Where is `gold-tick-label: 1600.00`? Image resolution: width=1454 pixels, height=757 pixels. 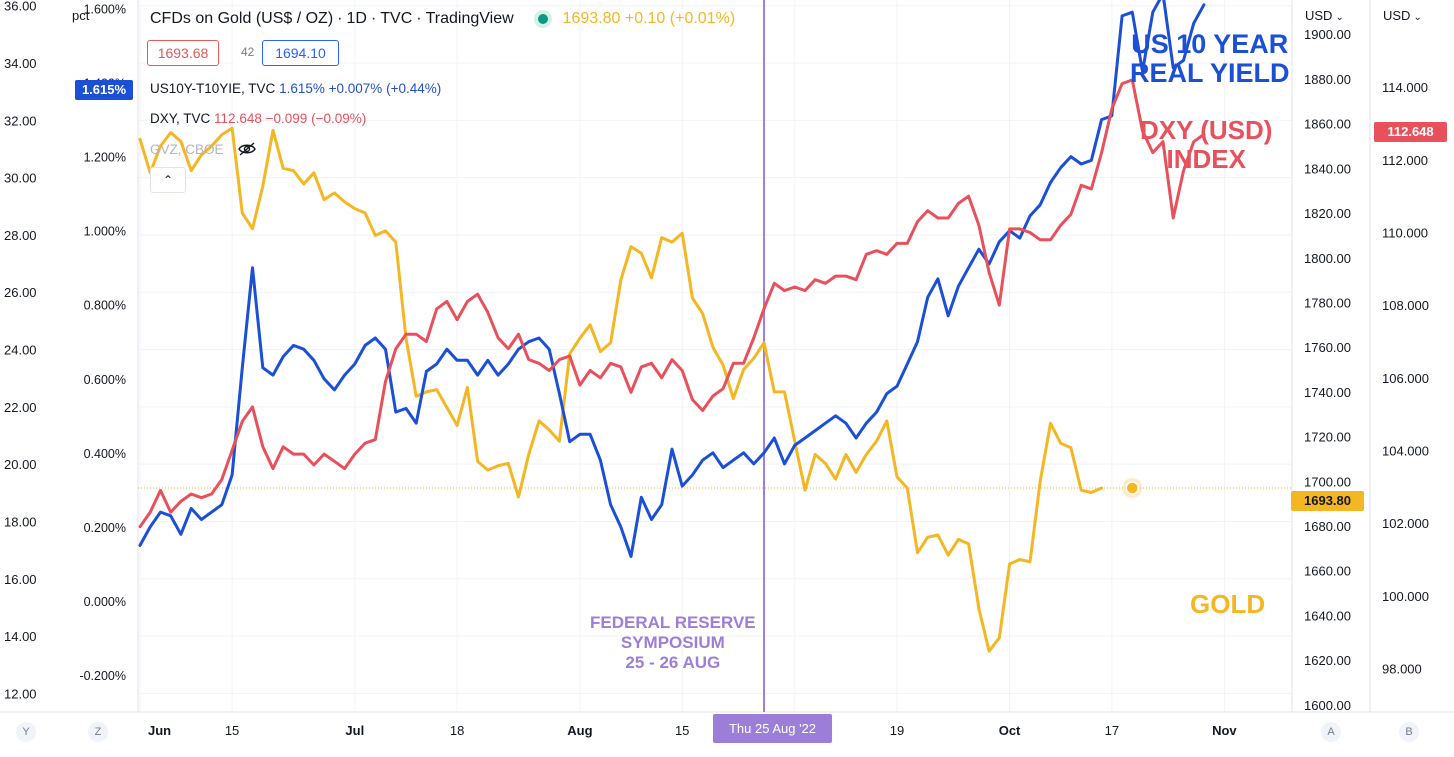
gold-tick-label: 1600.00 is located at coordinates (1327, 705).